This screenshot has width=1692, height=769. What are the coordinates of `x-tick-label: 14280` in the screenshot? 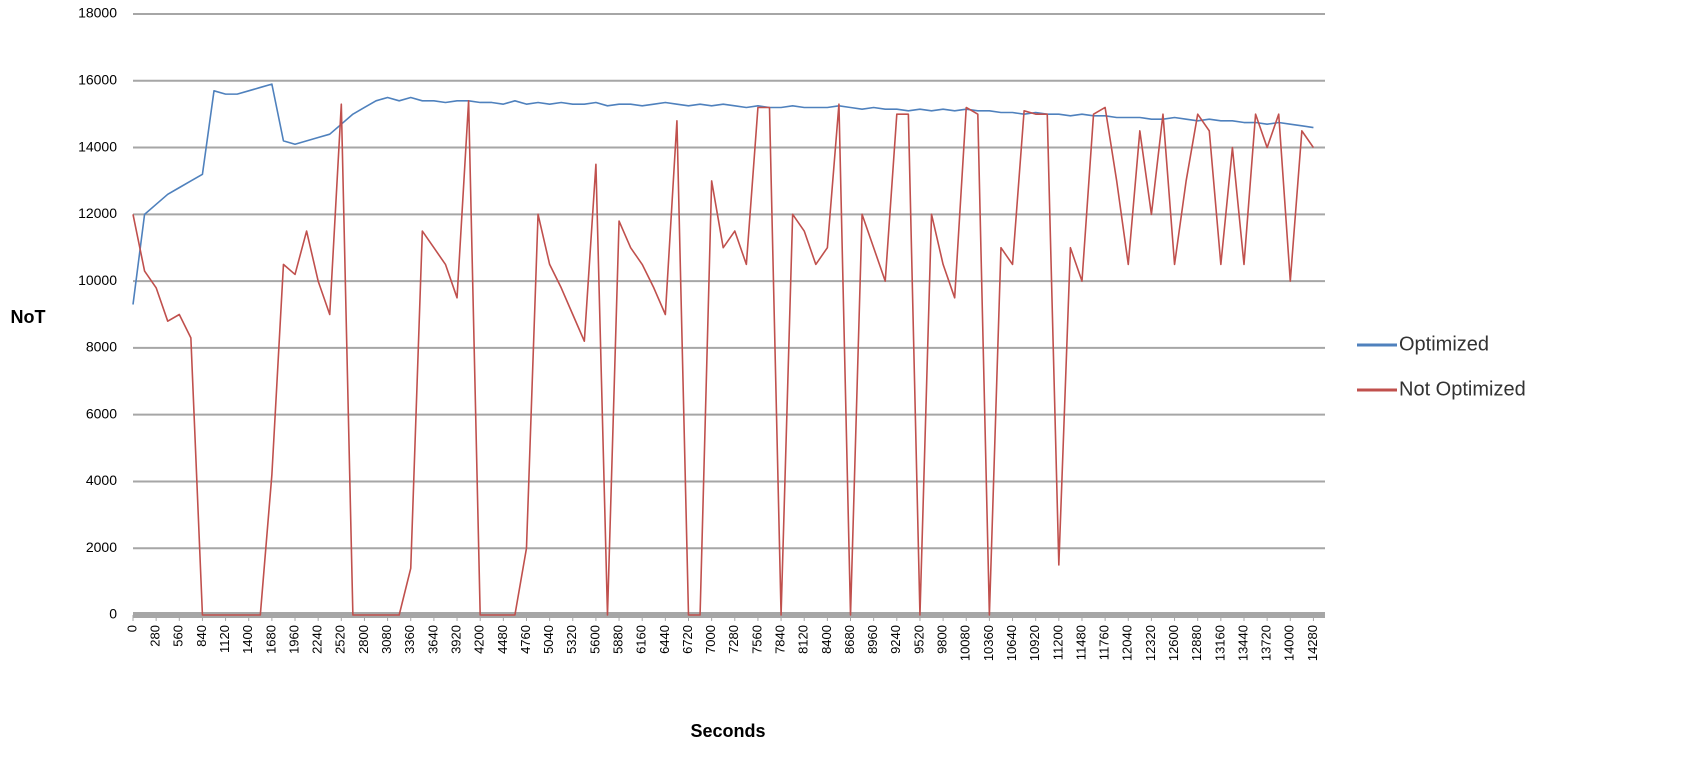 It's located at (1312, 643).